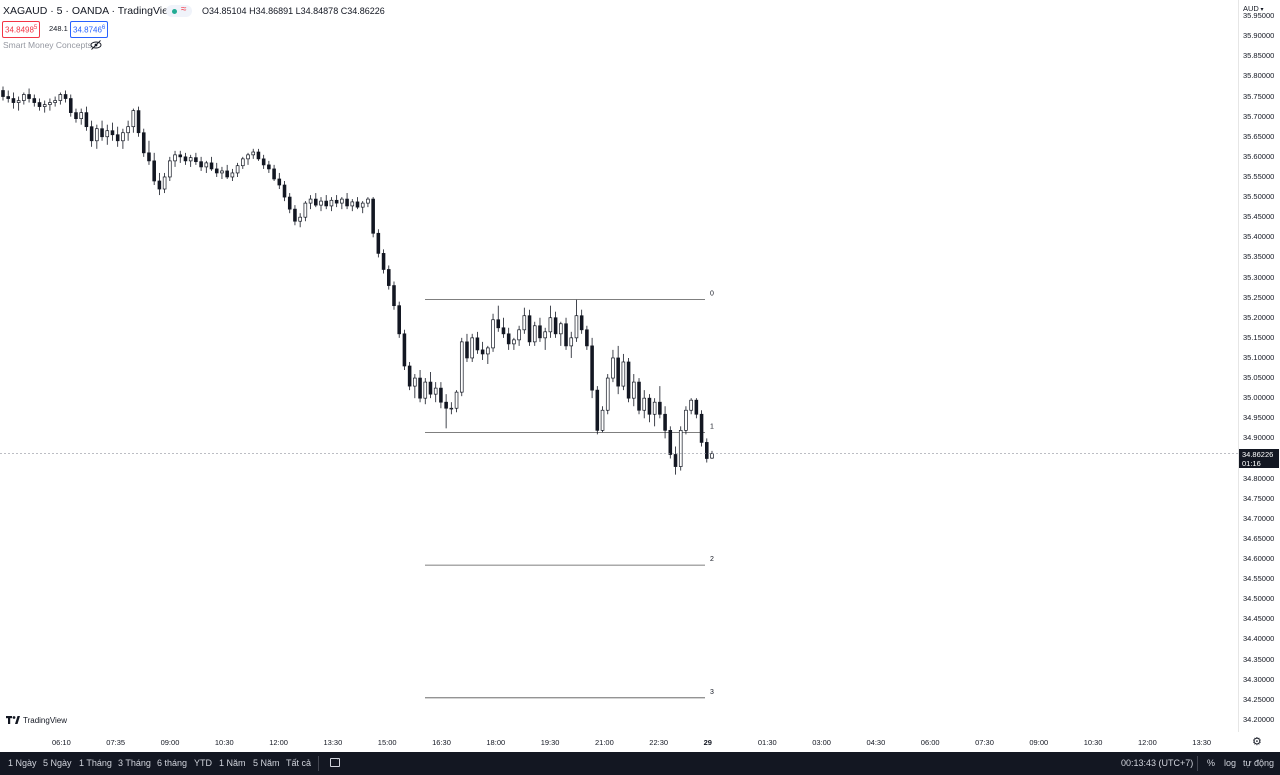 This screenshot has width=1280, height=775. Describe the element at coordinates (299, 763) in the screenshot. I see `range-all: Tất cả` at that location.